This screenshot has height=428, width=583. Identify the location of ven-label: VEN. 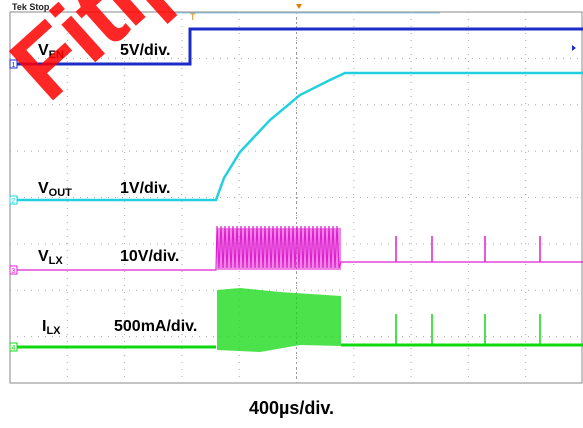
(51, 51).